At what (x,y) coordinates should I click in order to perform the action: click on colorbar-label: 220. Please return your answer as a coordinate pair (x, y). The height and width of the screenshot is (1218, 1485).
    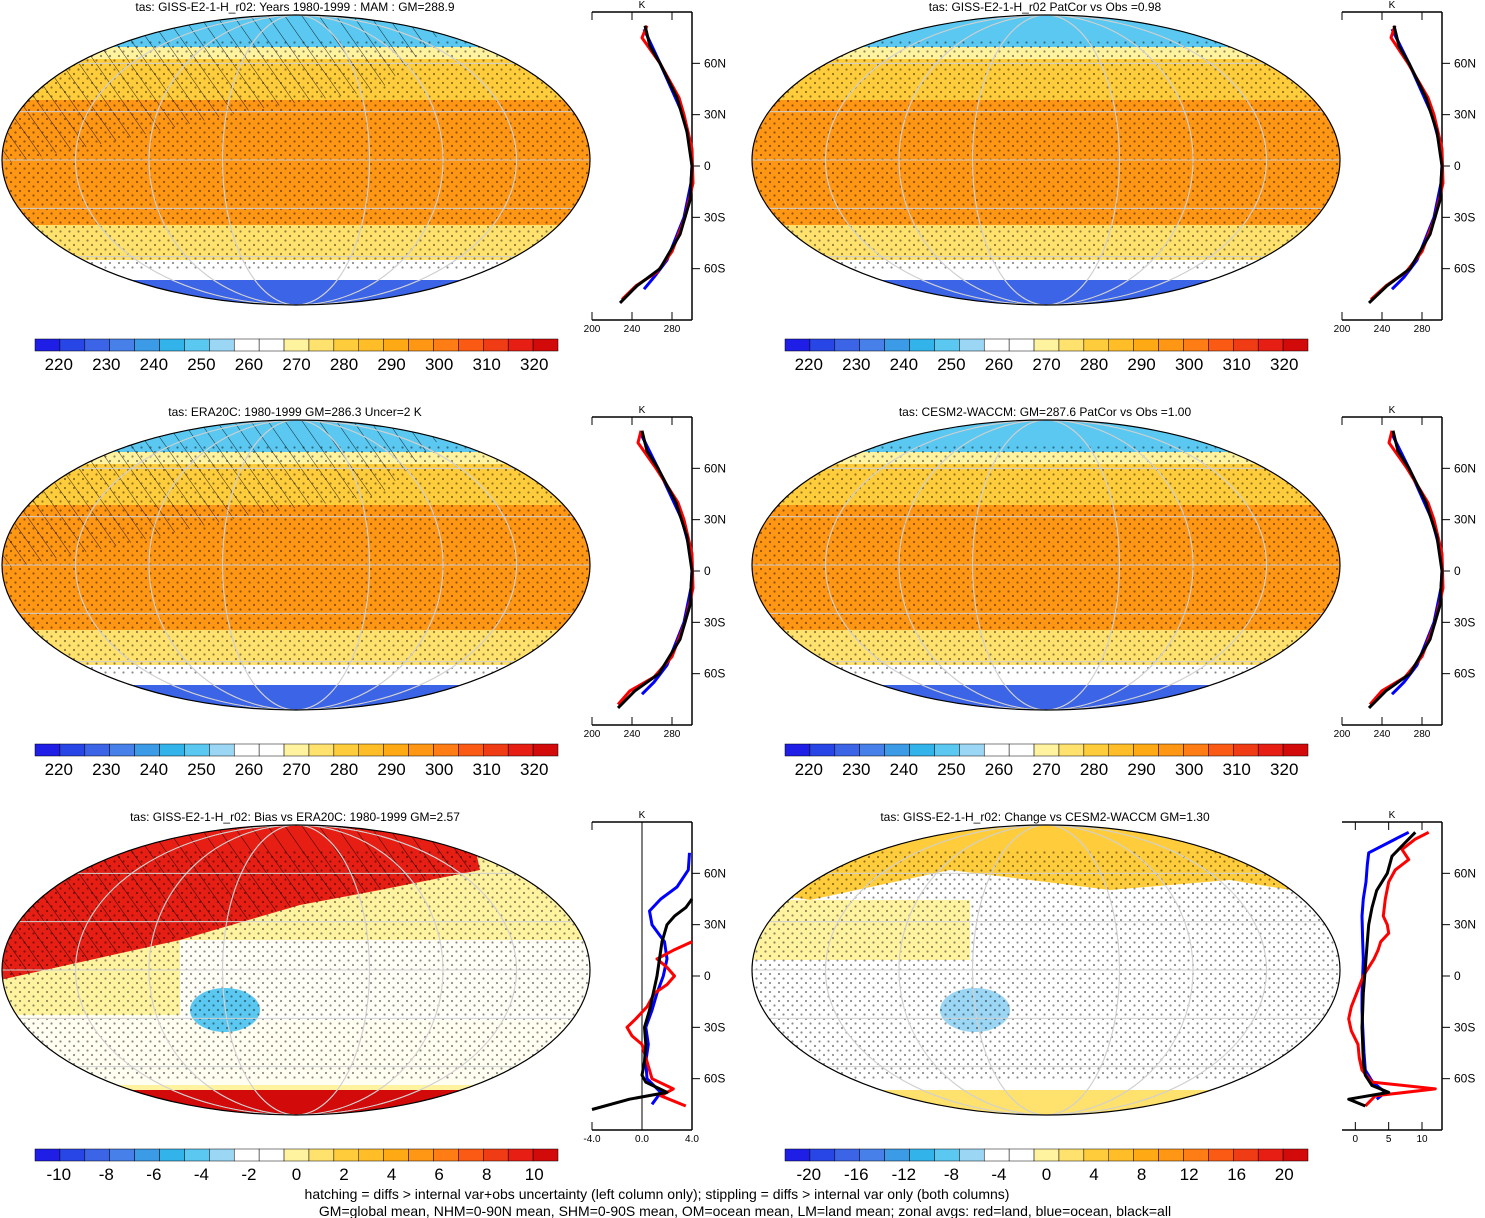
    Looking at the image, I should click on (809, 769).